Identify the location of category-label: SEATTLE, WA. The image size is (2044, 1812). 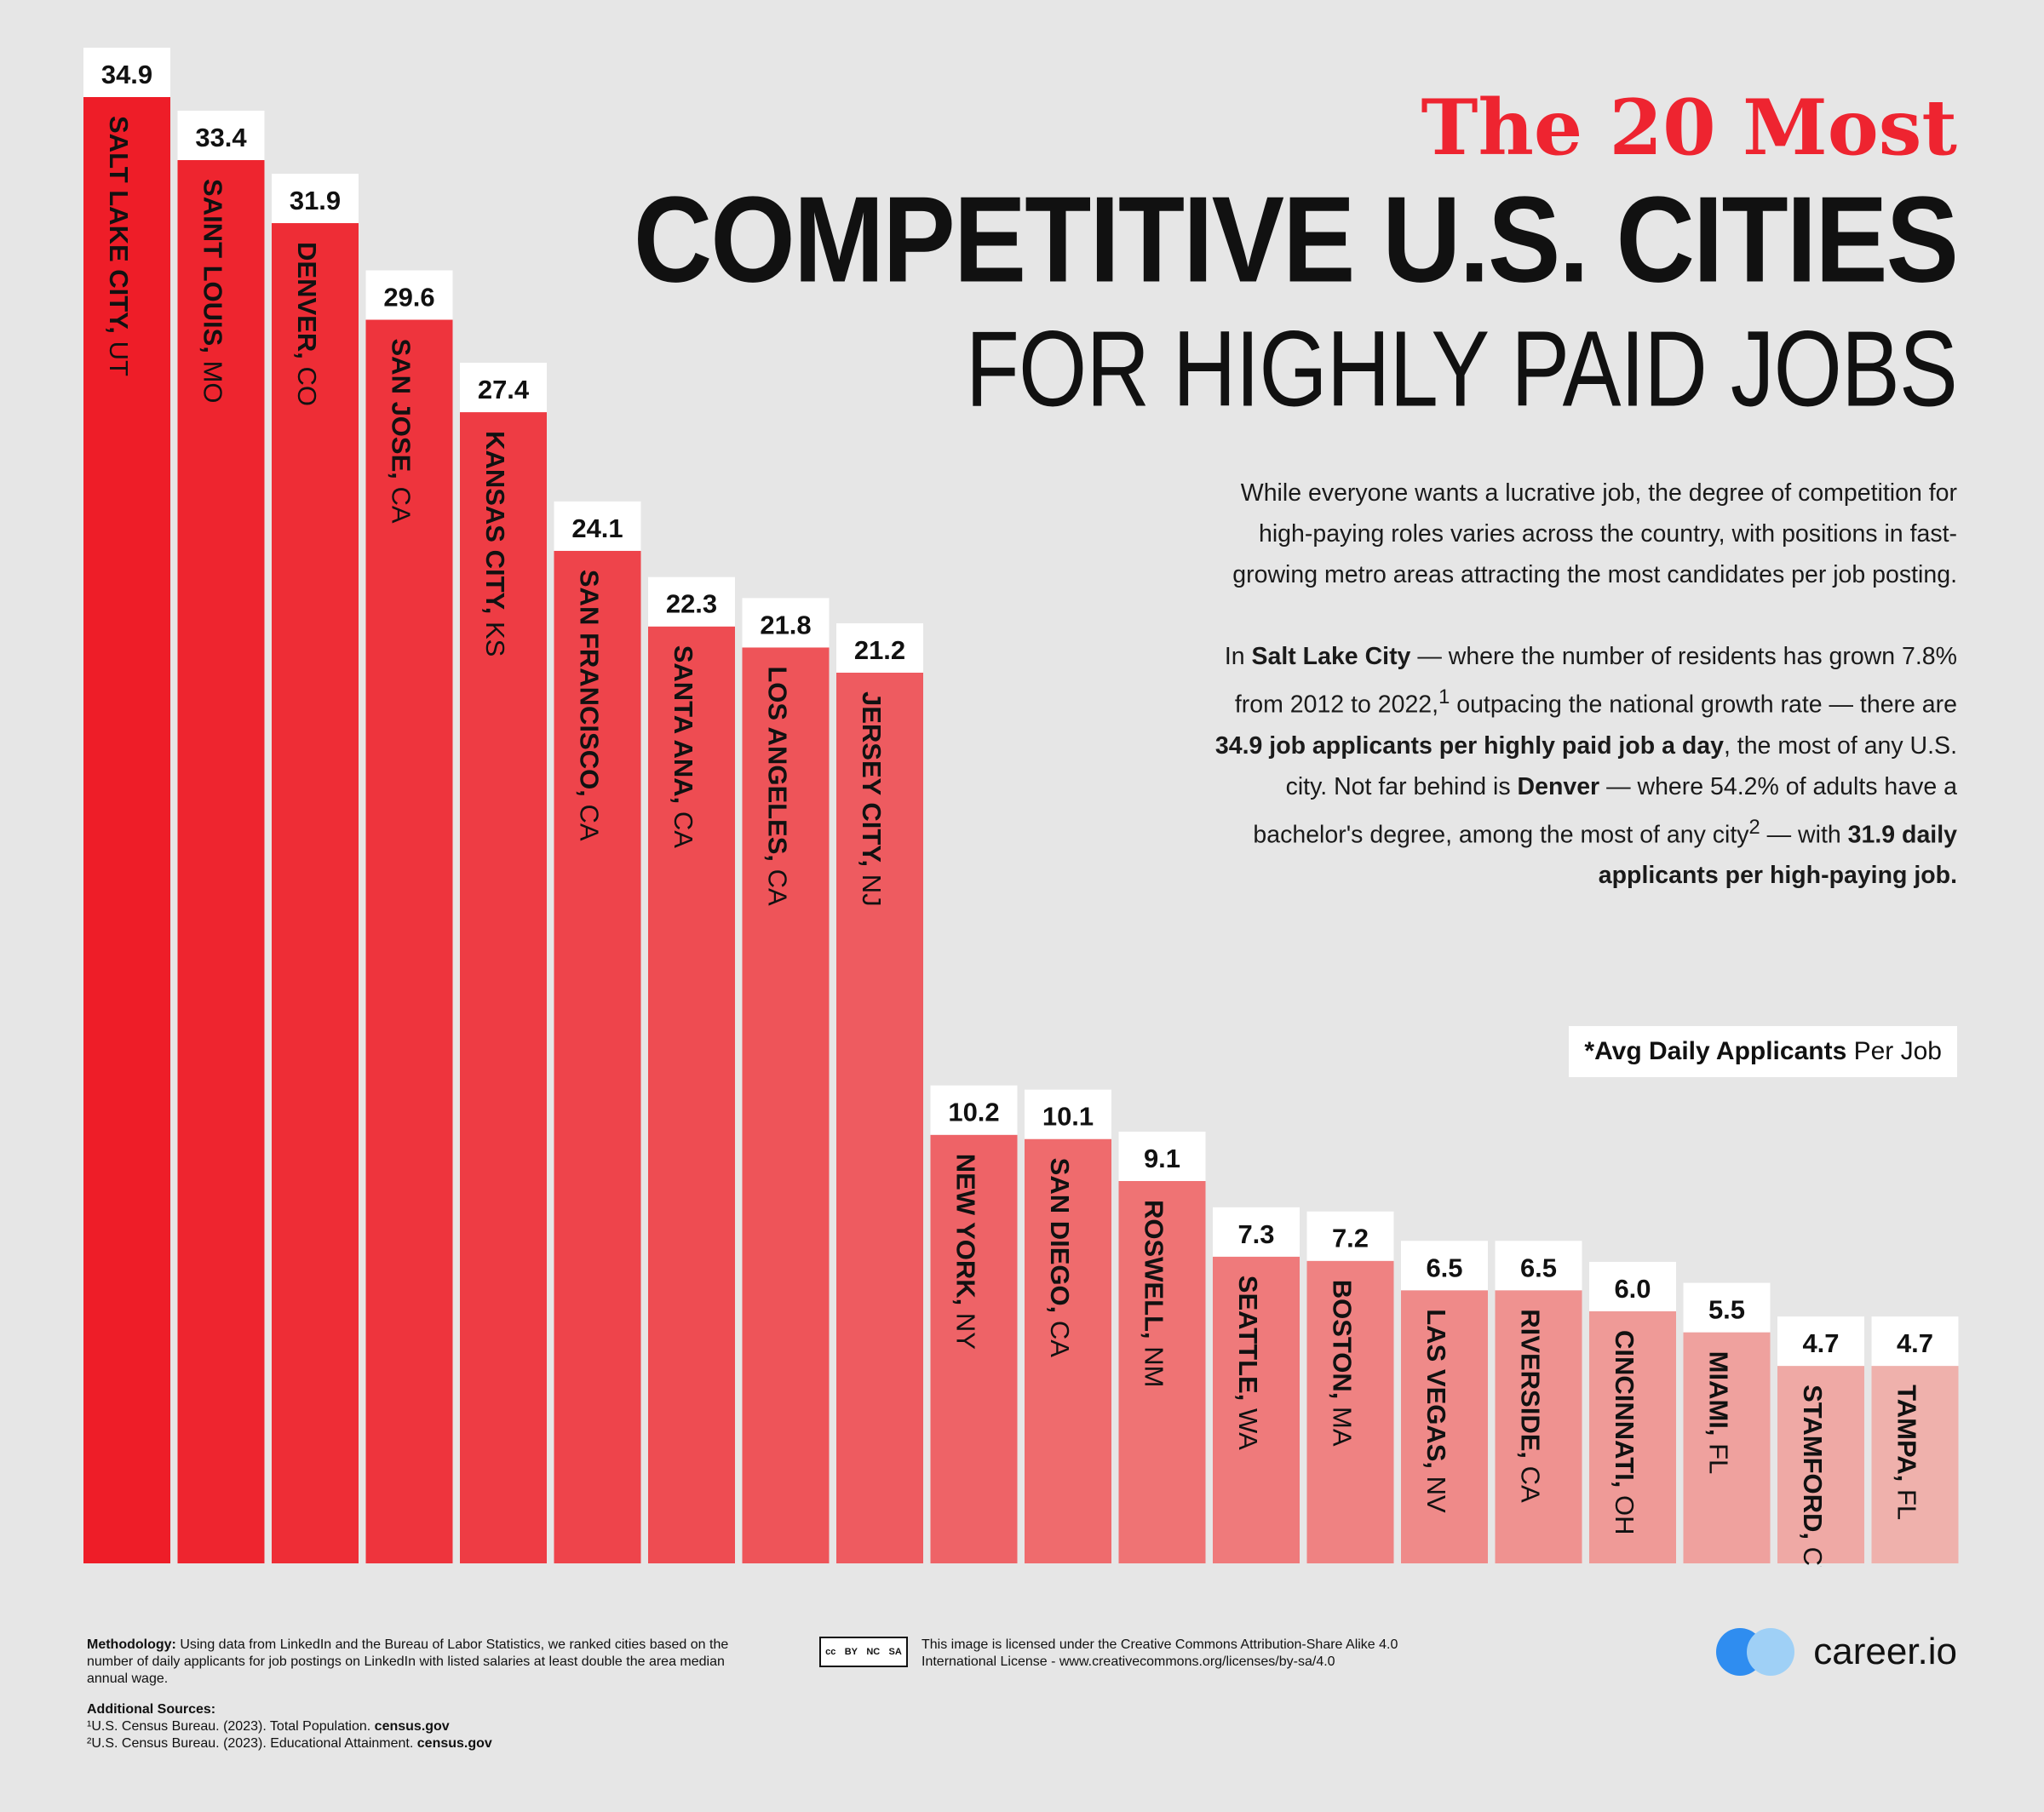
(1248, 1363).